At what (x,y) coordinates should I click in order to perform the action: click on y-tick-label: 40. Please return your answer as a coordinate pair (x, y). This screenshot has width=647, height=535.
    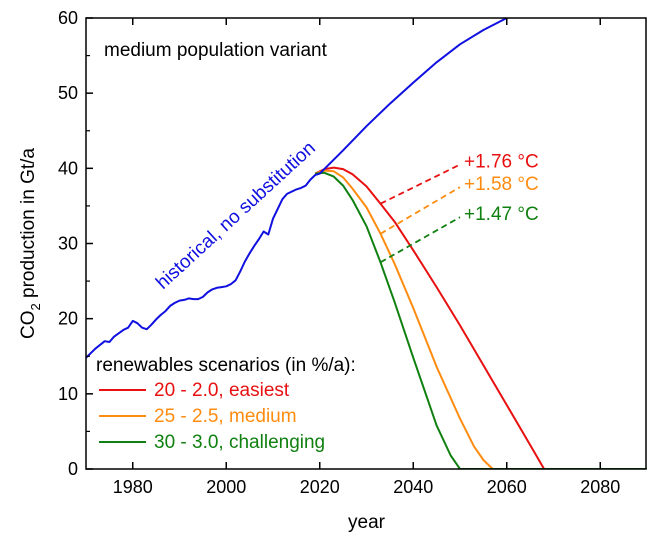
    Looking at the image, I should click on (68, 168).